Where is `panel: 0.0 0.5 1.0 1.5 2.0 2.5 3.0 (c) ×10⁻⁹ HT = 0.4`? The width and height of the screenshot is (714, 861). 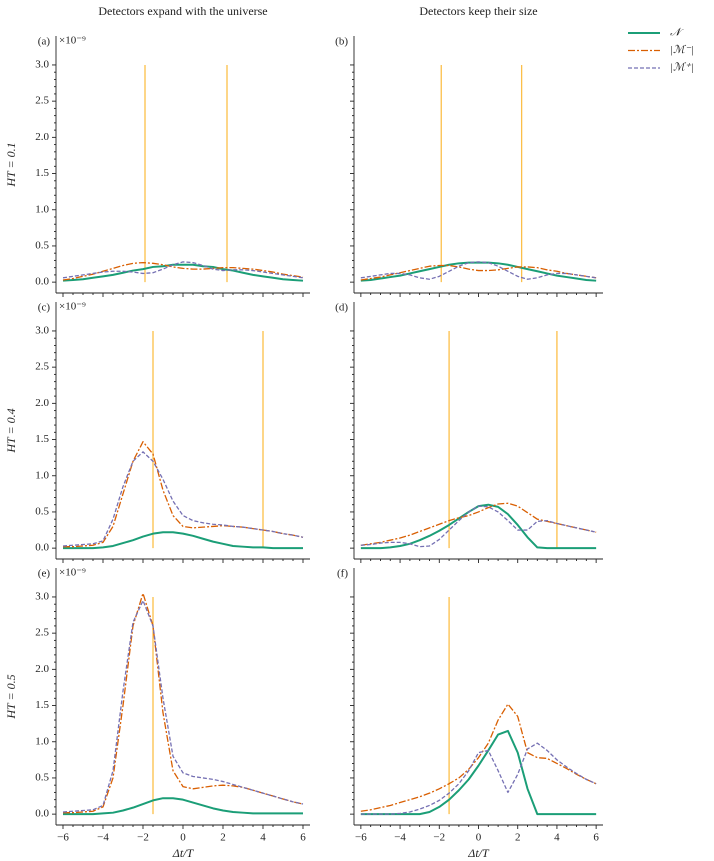 panel: 0.0 0.5 1.0 1.5 2.0 2.5 3.0 (c) ×10⁻⁹ HT = 0.4 is located at coordinates (157, 432).